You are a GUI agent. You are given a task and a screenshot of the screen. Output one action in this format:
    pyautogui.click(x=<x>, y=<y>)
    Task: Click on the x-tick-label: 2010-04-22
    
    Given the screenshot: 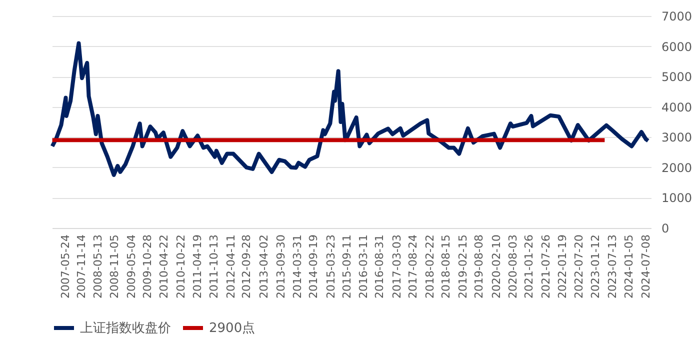 What is the action you would take?
    pyautogui.click(x=164, y=266)
    